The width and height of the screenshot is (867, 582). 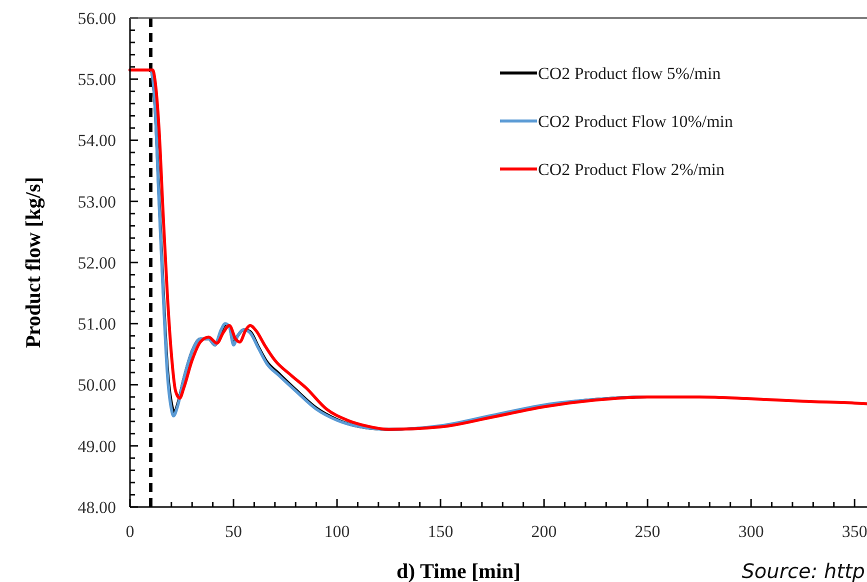 What do you see at coordinates (233, 531) in the screenshot?
I see `x-tick-label: 50` at bounding box center [233, 531].